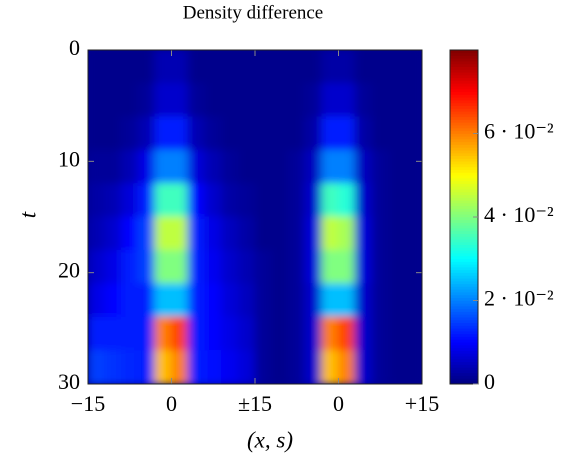 The width and height of the screenshot is (569, 460). Describe the element at coordinates (74, 47) in the screenshot. I see `y-tick-label: 0` at that location.